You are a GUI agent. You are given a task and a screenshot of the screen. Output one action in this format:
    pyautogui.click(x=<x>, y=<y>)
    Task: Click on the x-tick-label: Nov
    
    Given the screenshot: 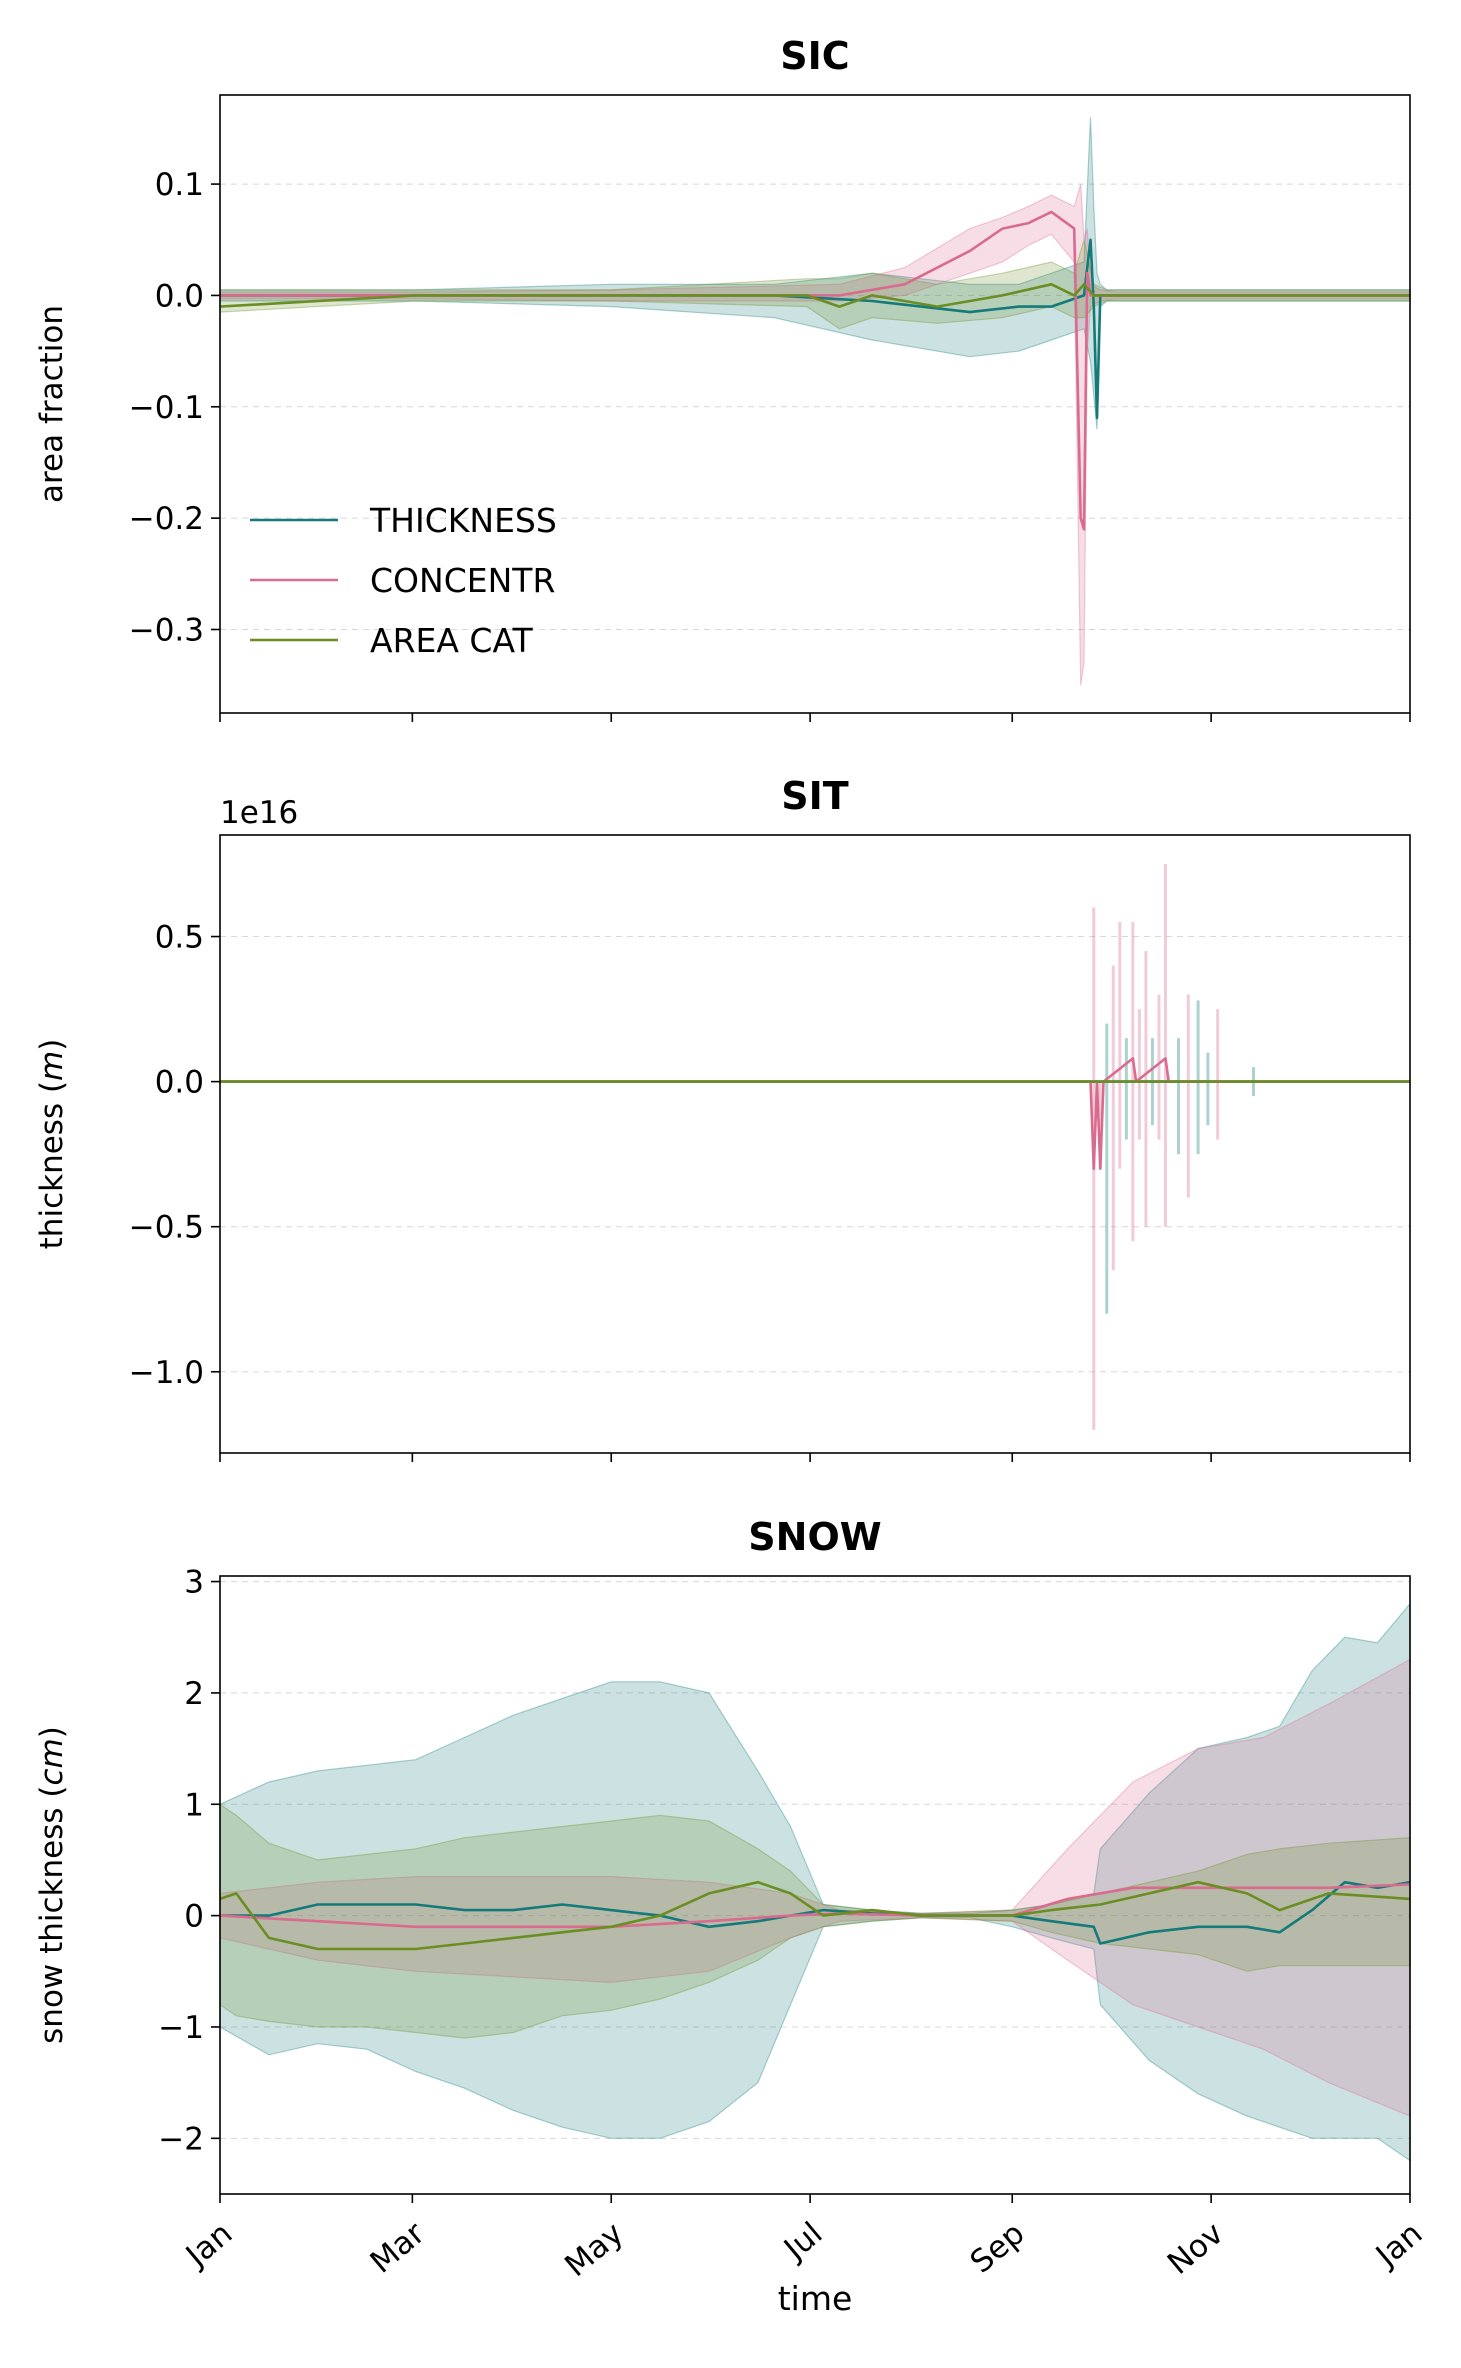 What is the action you would take?
    pyautogui.click(x=1195, y=2248)
    